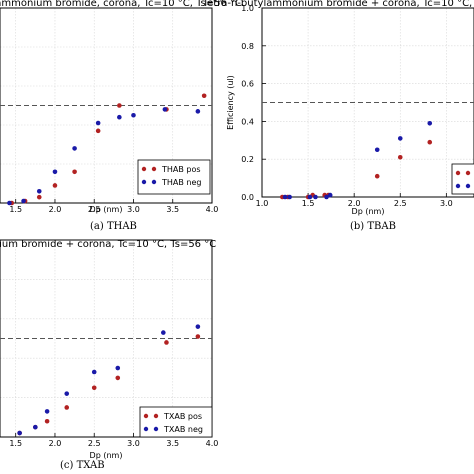 The image size is (474, 474). I want to click on x-tick-label: 1.0, so click(262, 203).